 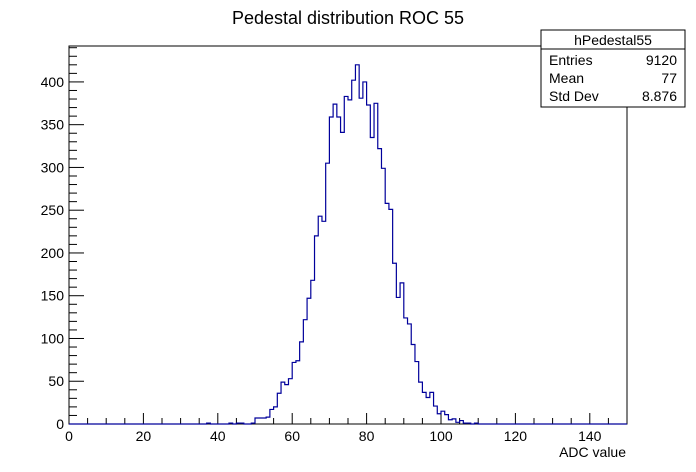 What do you see at coordinates (613, 40) in the screenshot?
I see `stats-title: hPedestal55` at bounding box center [613, 40].